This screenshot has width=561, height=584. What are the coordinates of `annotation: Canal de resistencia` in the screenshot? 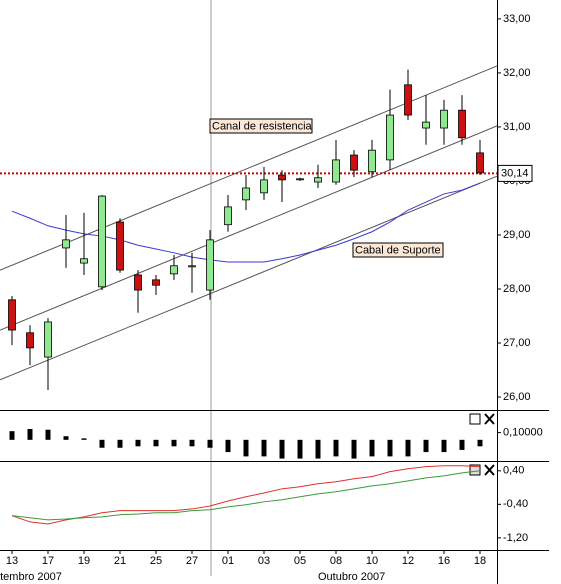 It's located at (262, 126).